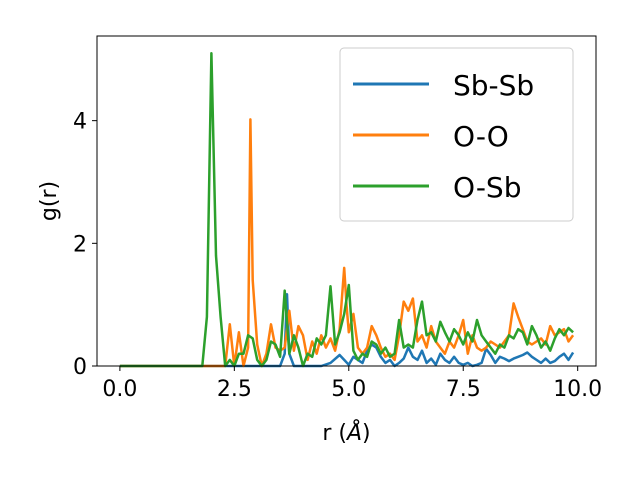  I want to click on x-tick-label: 2.5, so click(234, 389).